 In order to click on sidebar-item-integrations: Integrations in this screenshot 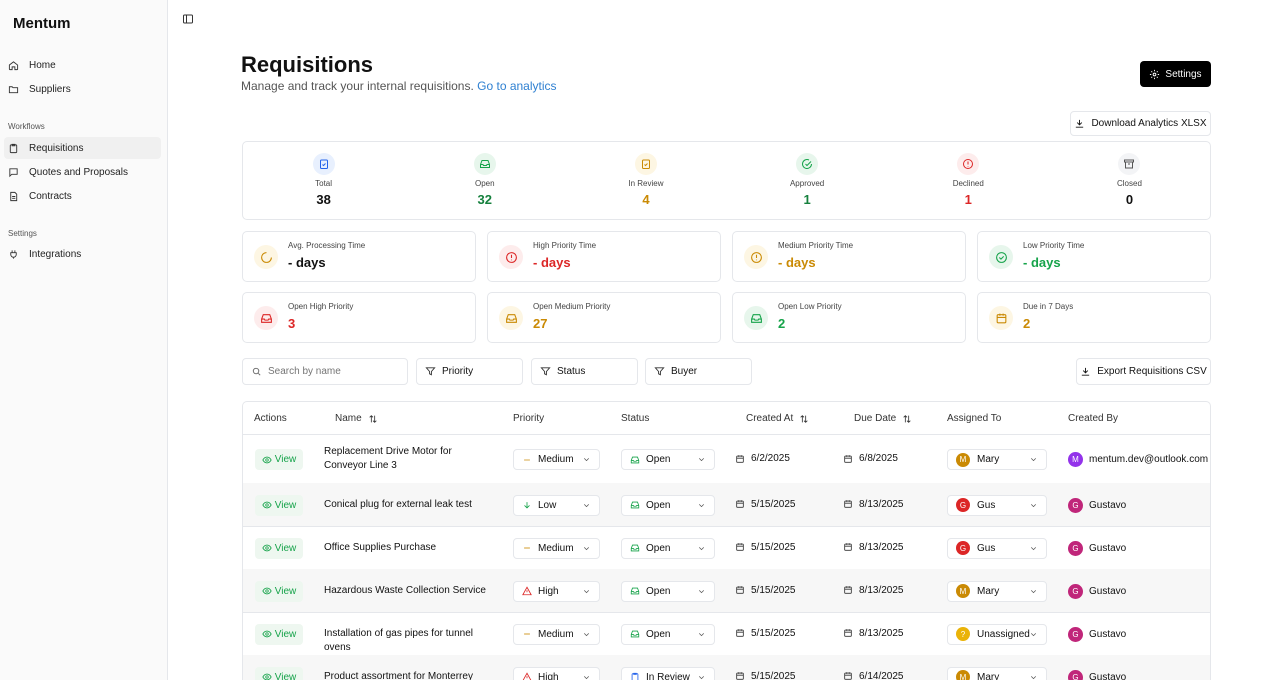, I will do `click(82, 254)`.